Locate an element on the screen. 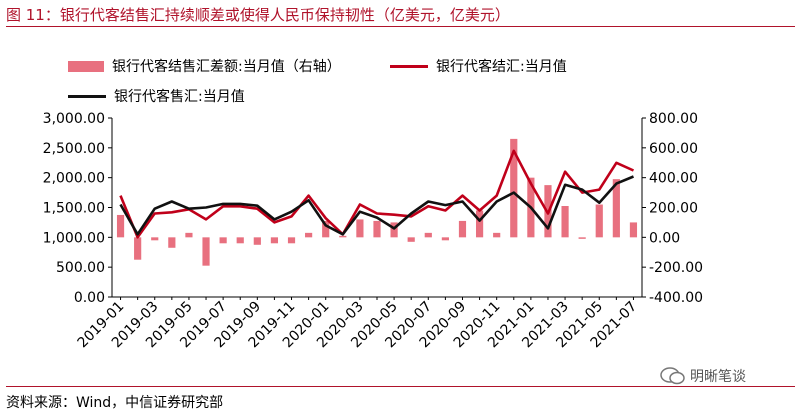 This screenshot has width=801, height=414. legend-bar-swatch is located at coordinates (86, 66).